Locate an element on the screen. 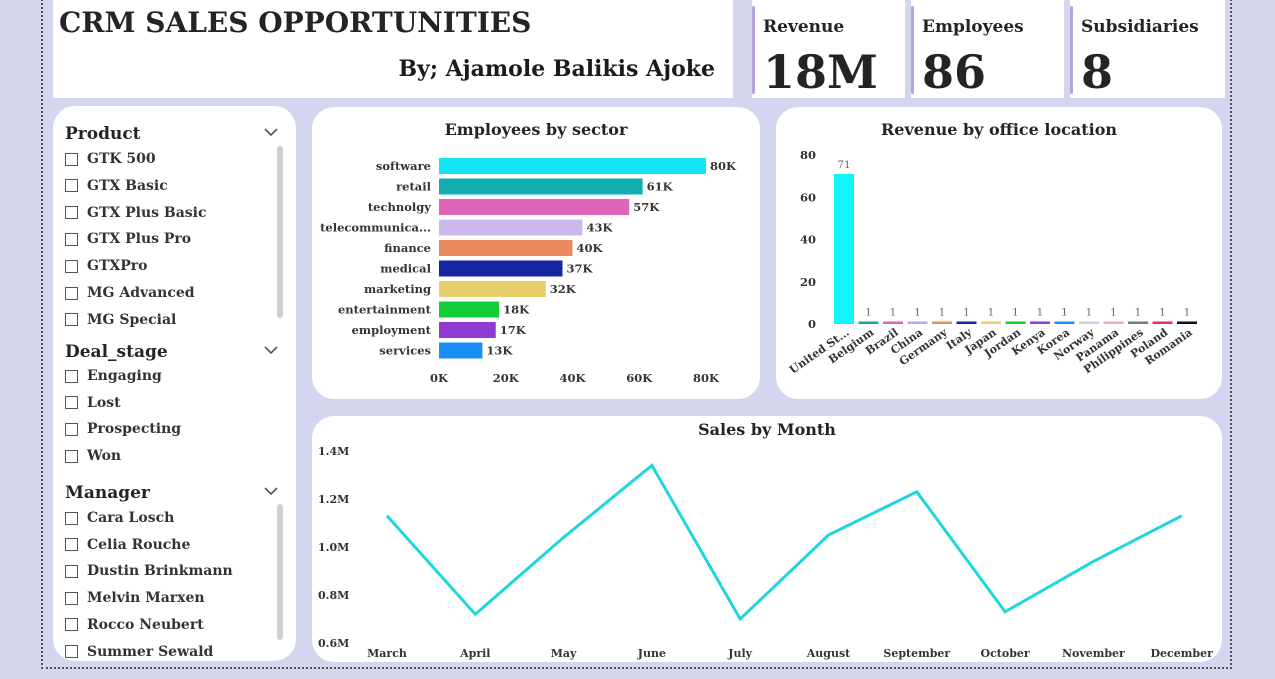 Image resolution: width=1275 pixels, height=679 pixels. y-tick-label: 40 is located at coordinates (808, 240).